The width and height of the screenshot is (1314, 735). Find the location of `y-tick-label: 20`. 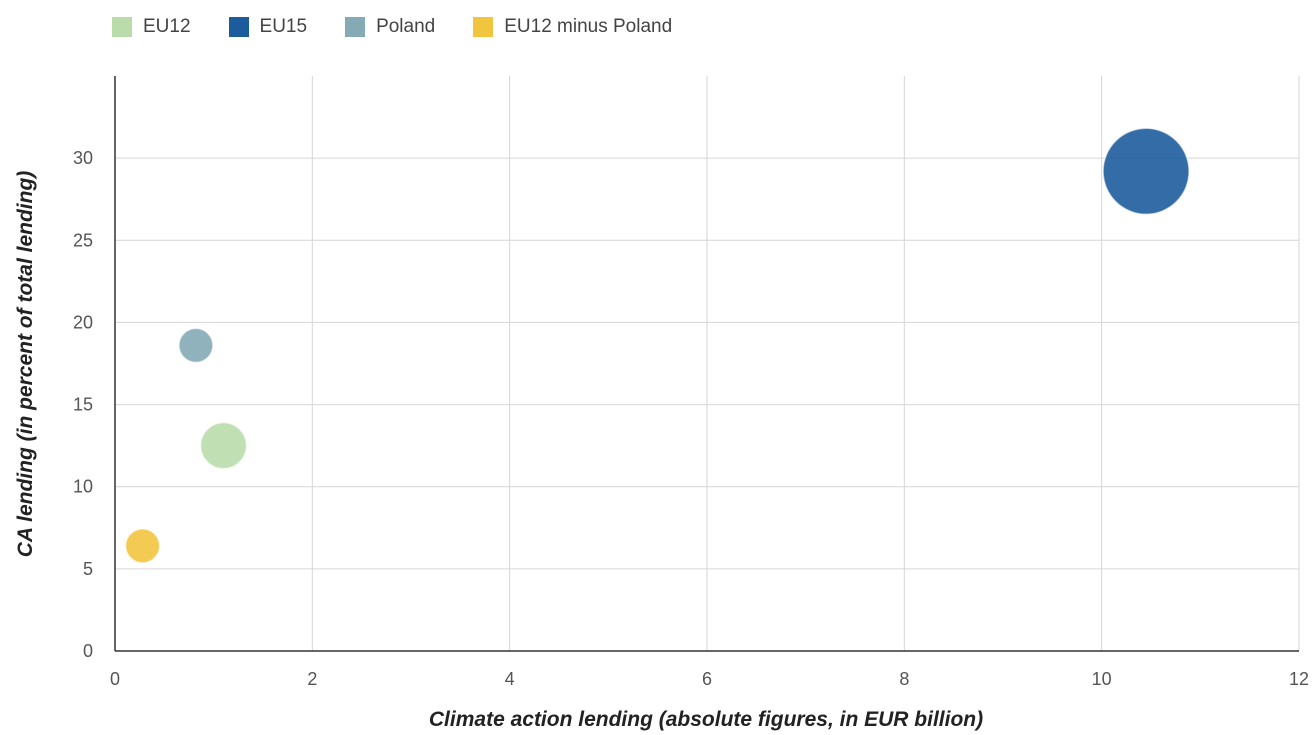

y-tick-label: 20 is located at coordinates (83, 322).